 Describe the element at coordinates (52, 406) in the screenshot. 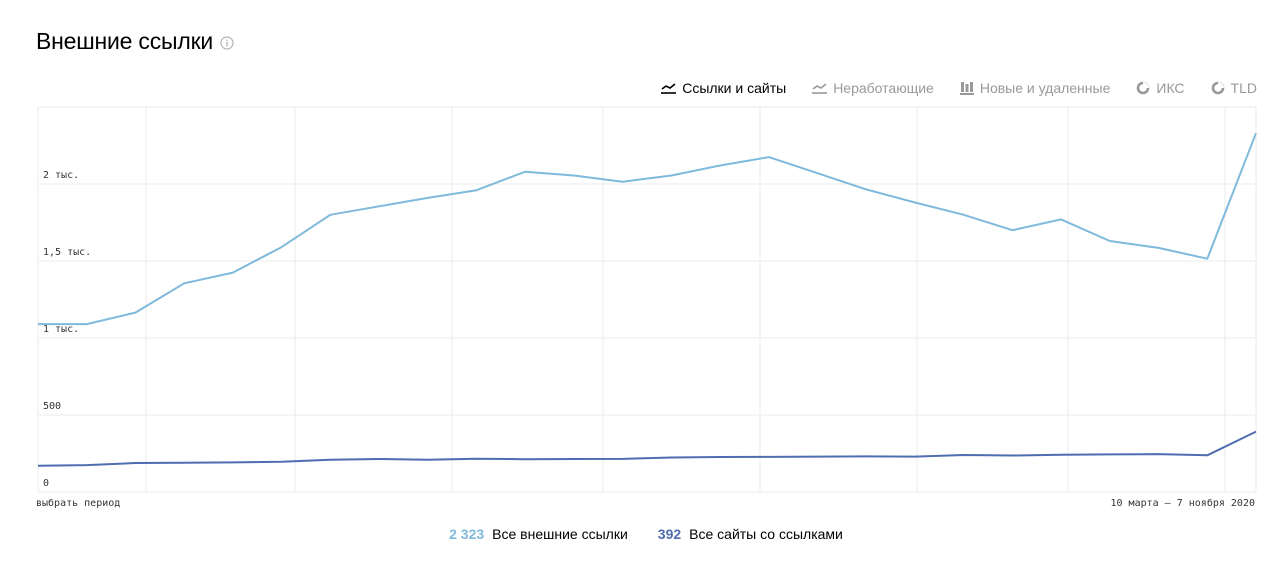

I see `y-tick-label: 500` at that location.